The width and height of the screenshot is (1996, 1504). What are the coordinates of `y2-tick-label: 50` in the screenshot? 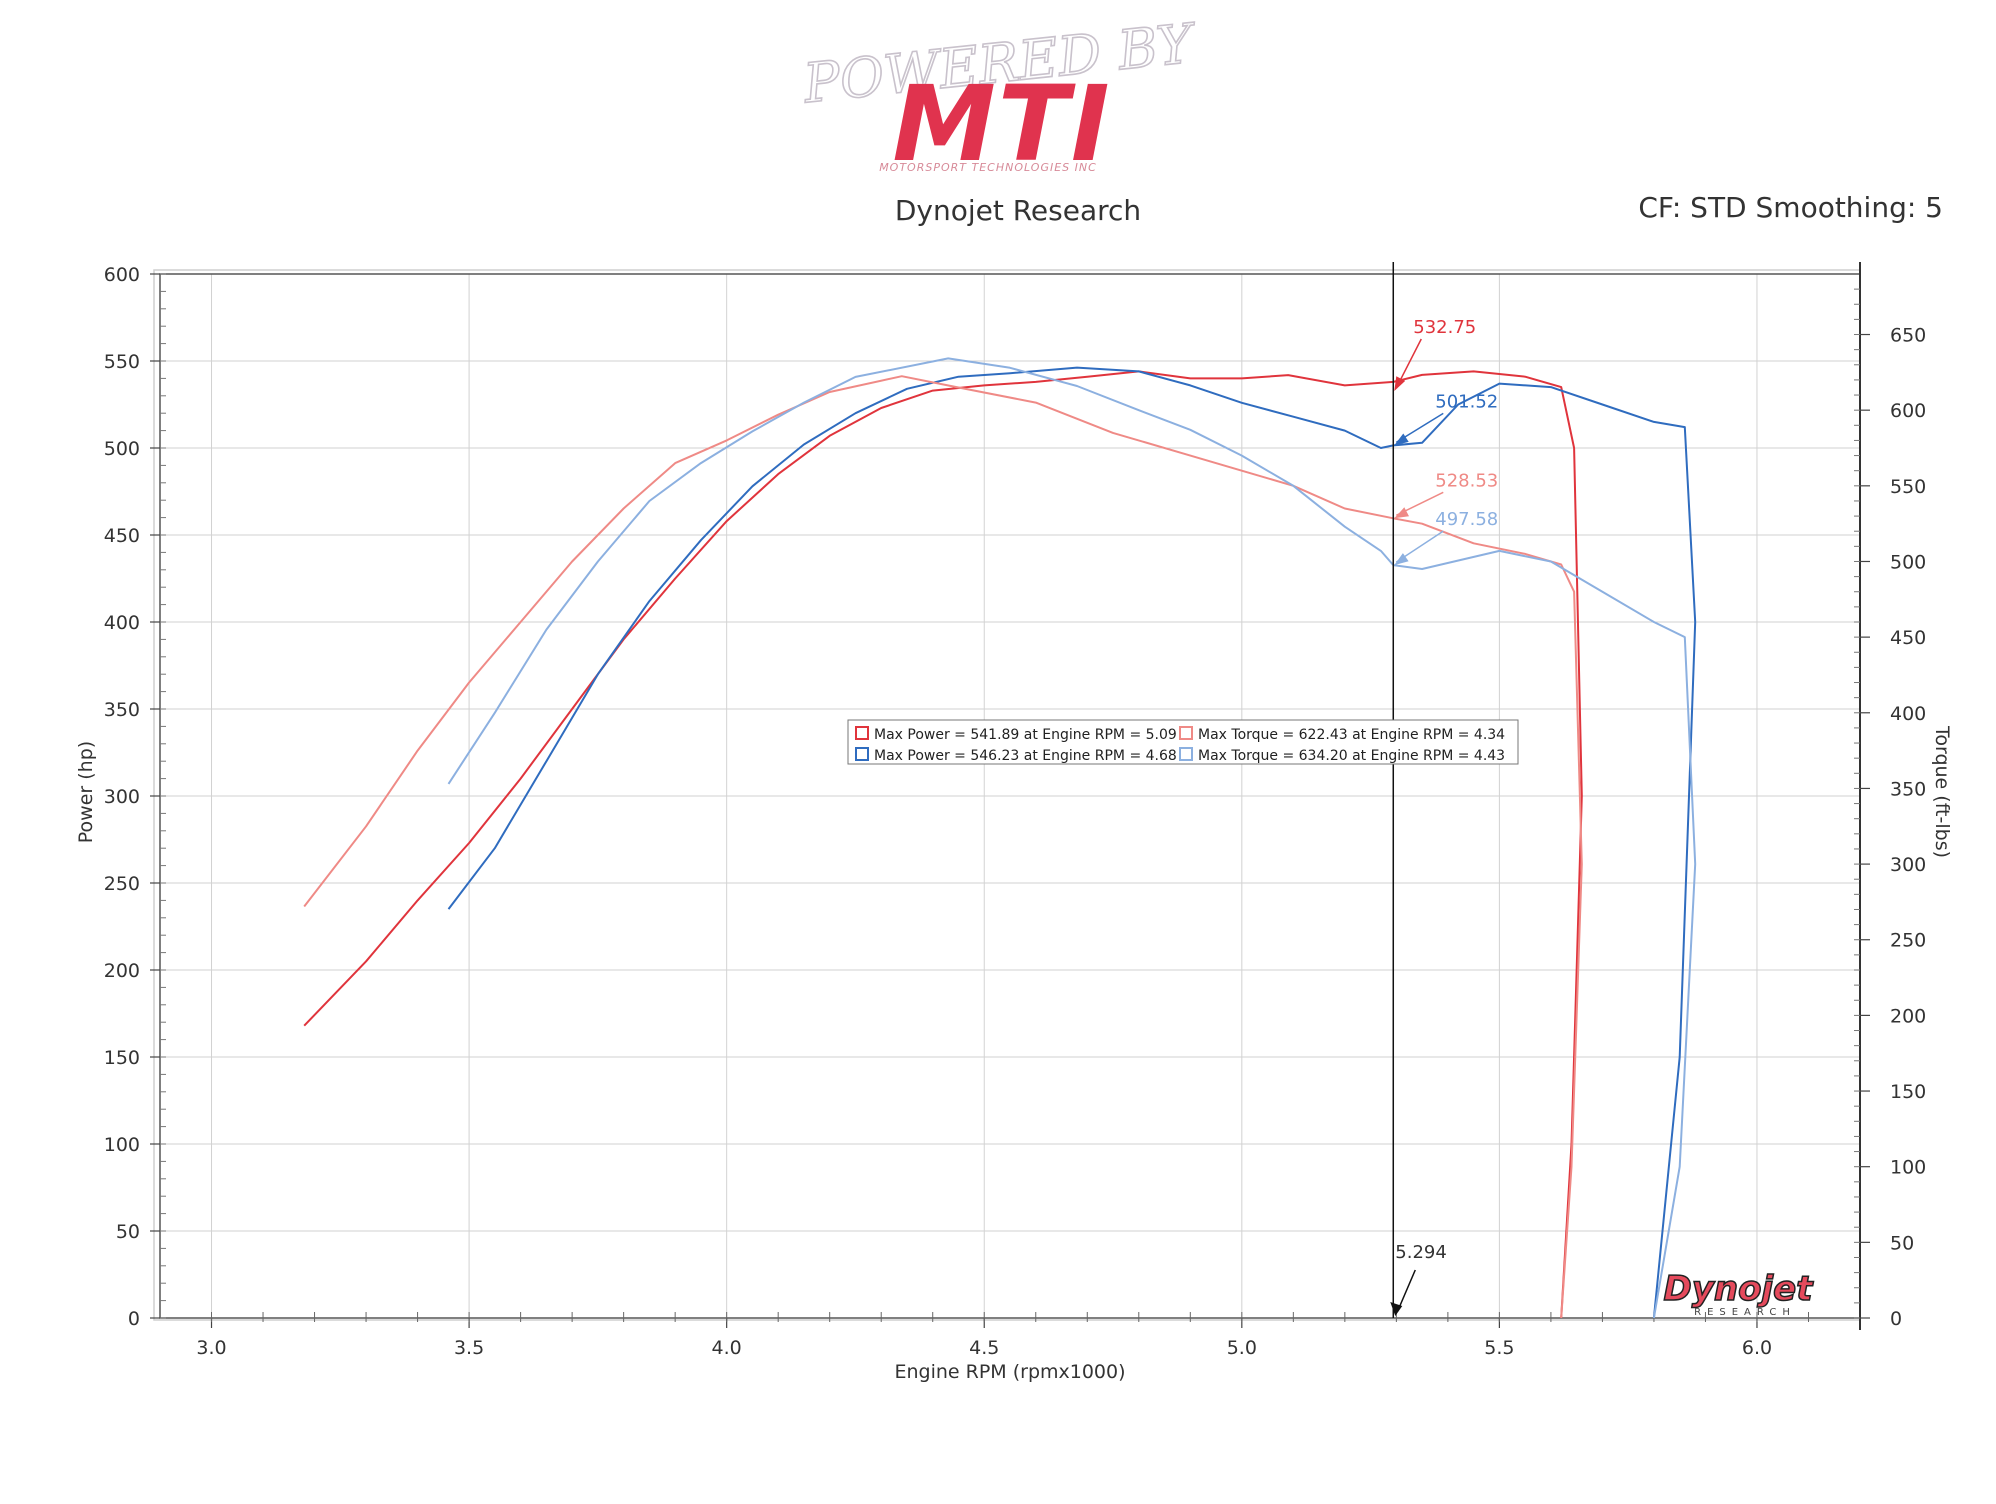 It's located at (1902, 1243).